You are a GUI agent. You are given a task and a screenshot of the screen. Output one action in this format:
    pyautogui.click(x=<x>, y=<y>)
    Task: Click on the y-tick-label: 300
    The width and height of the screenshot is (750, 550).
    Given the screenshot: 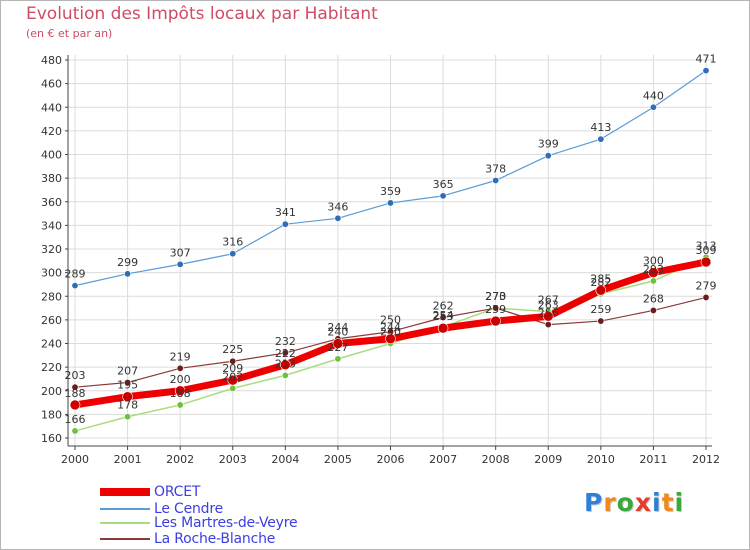 What is the action you would take?
    pyautogui.click(x=51, y=273)
    